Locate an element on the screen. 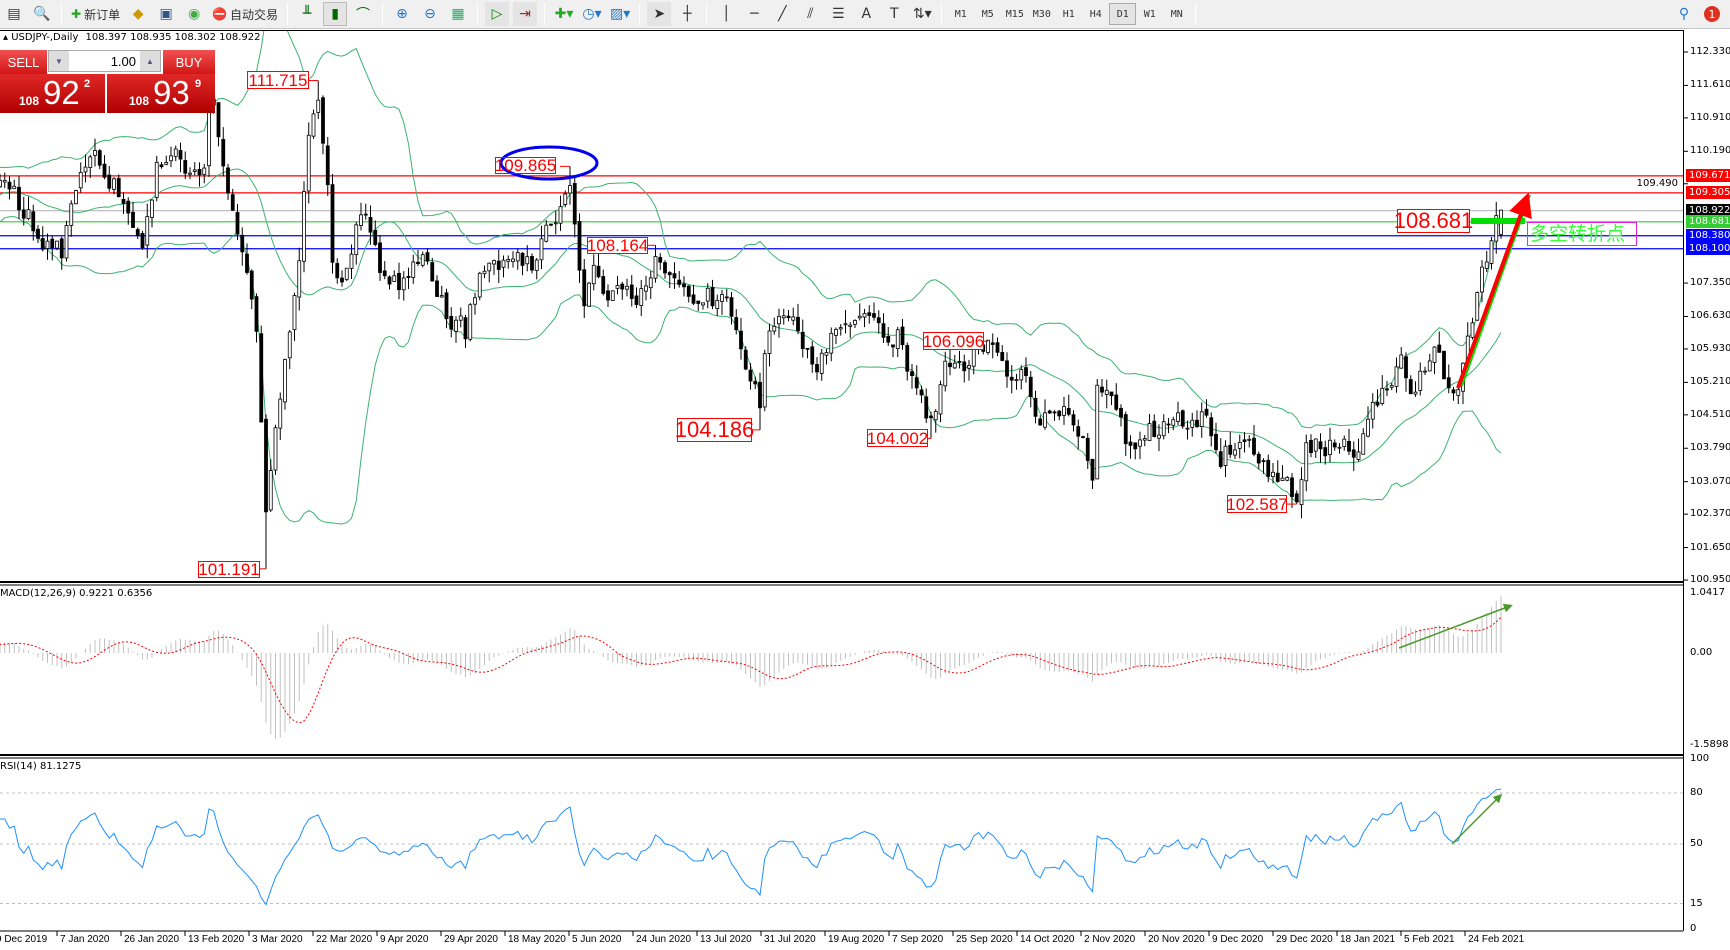 This screenshot has height=950, width=1730. equidistant-channel-icon: ⫽ is located at coordinates (810, 14).